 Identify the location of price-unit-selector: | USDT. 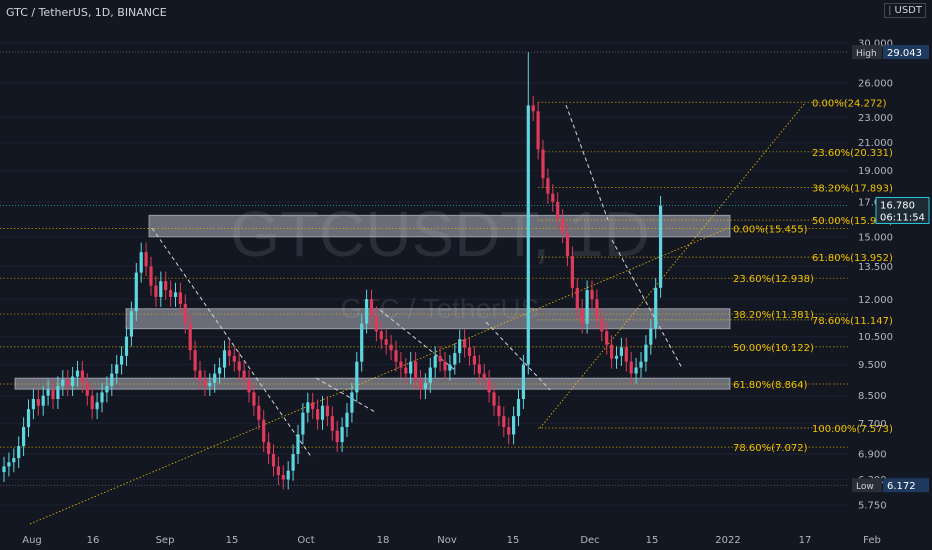
(905, 10).